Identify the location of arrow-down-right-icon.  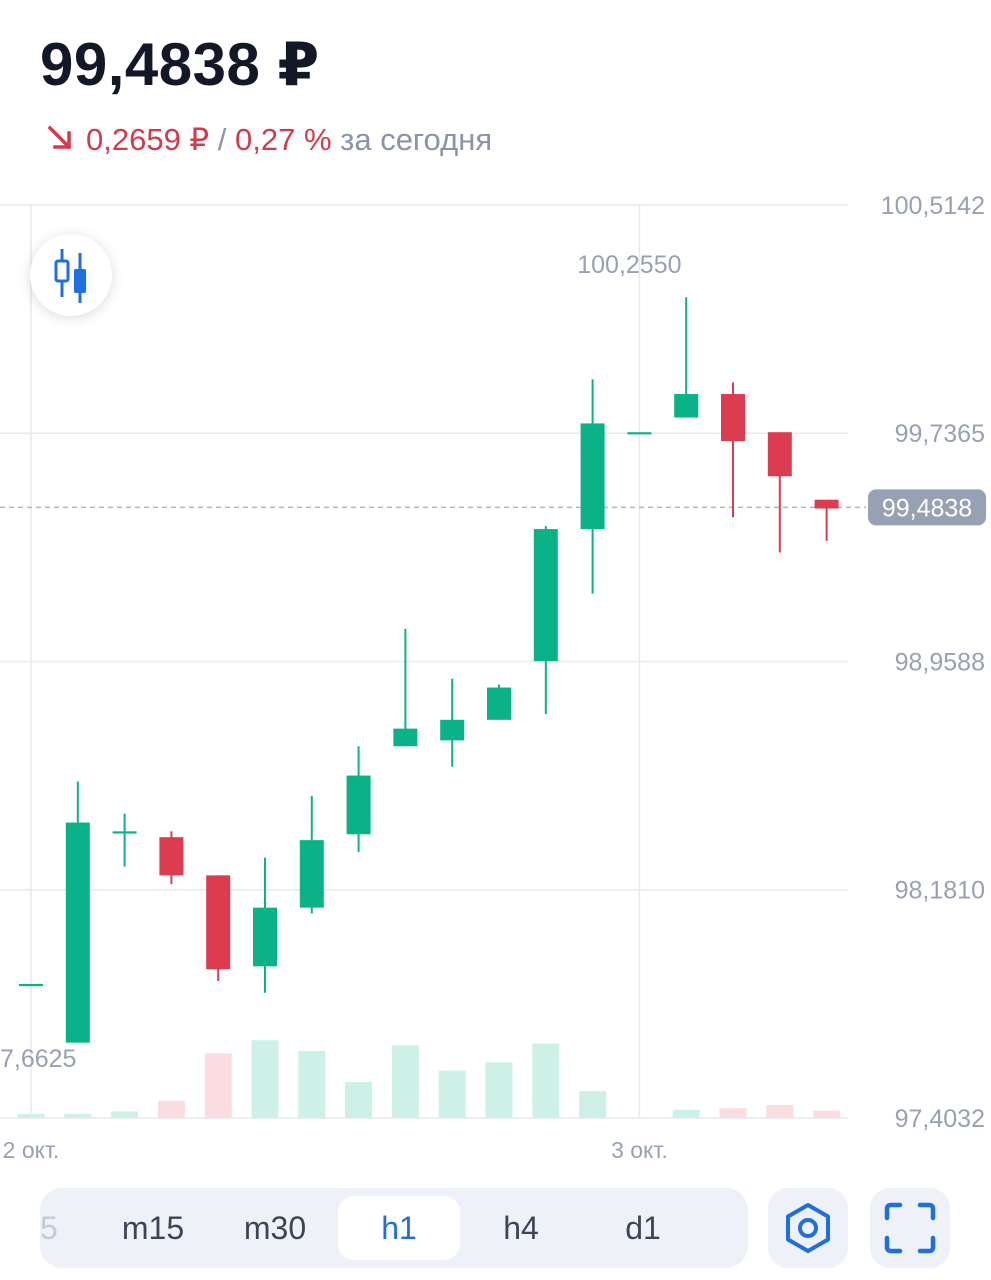
(59, 137).